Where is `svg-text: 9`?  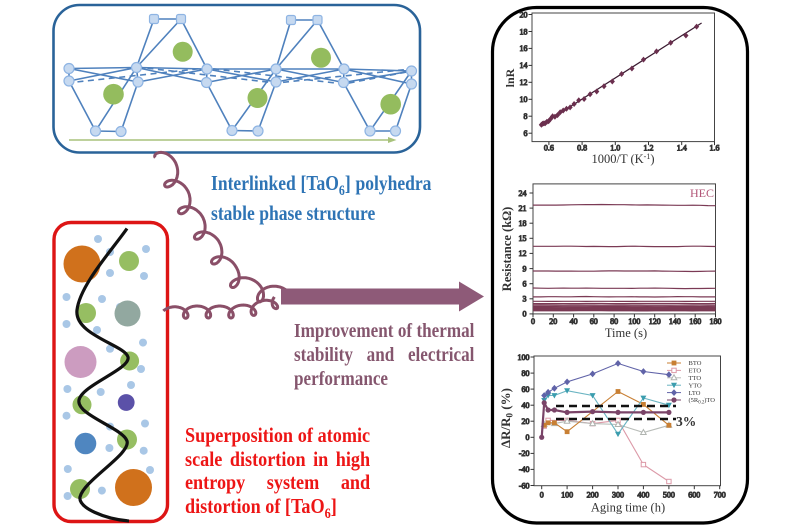
svg-text: 9 is located at coordinates (525, 268).